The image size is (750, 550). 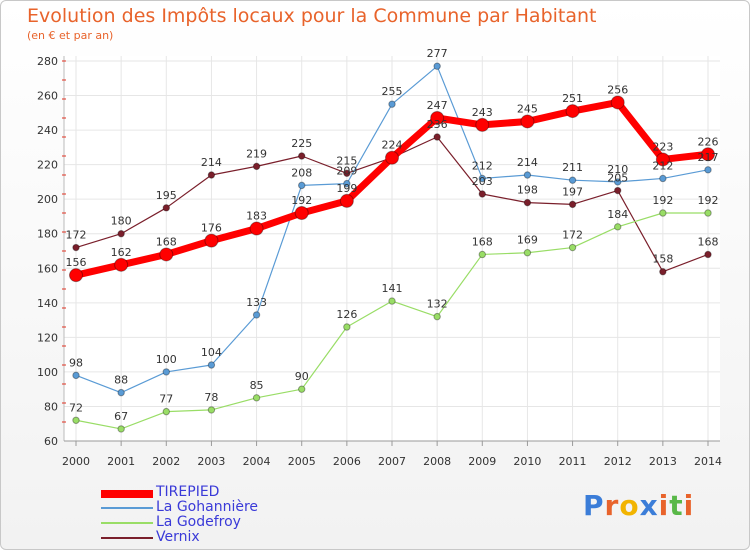 I want to click on data-label-la-gohanni-re: 255, so click(x=392, y=91).